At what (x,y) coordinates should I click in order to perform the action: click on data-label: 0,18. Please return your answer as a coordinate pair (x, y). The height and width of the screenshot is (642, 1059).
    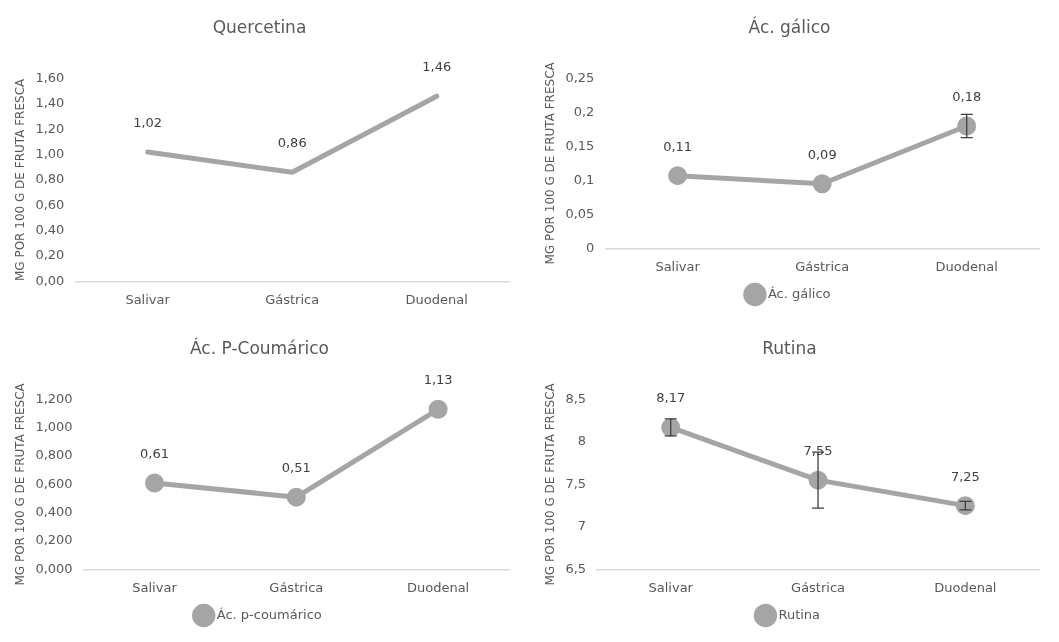
    Looking at the image, I should click on (967, 96).